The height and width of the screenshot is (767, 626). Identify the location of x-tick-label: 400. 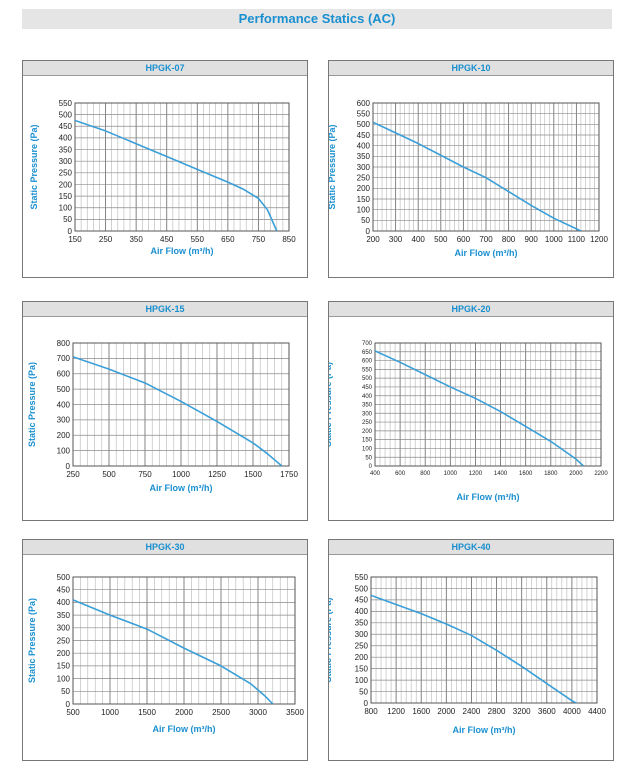
(419, 239).